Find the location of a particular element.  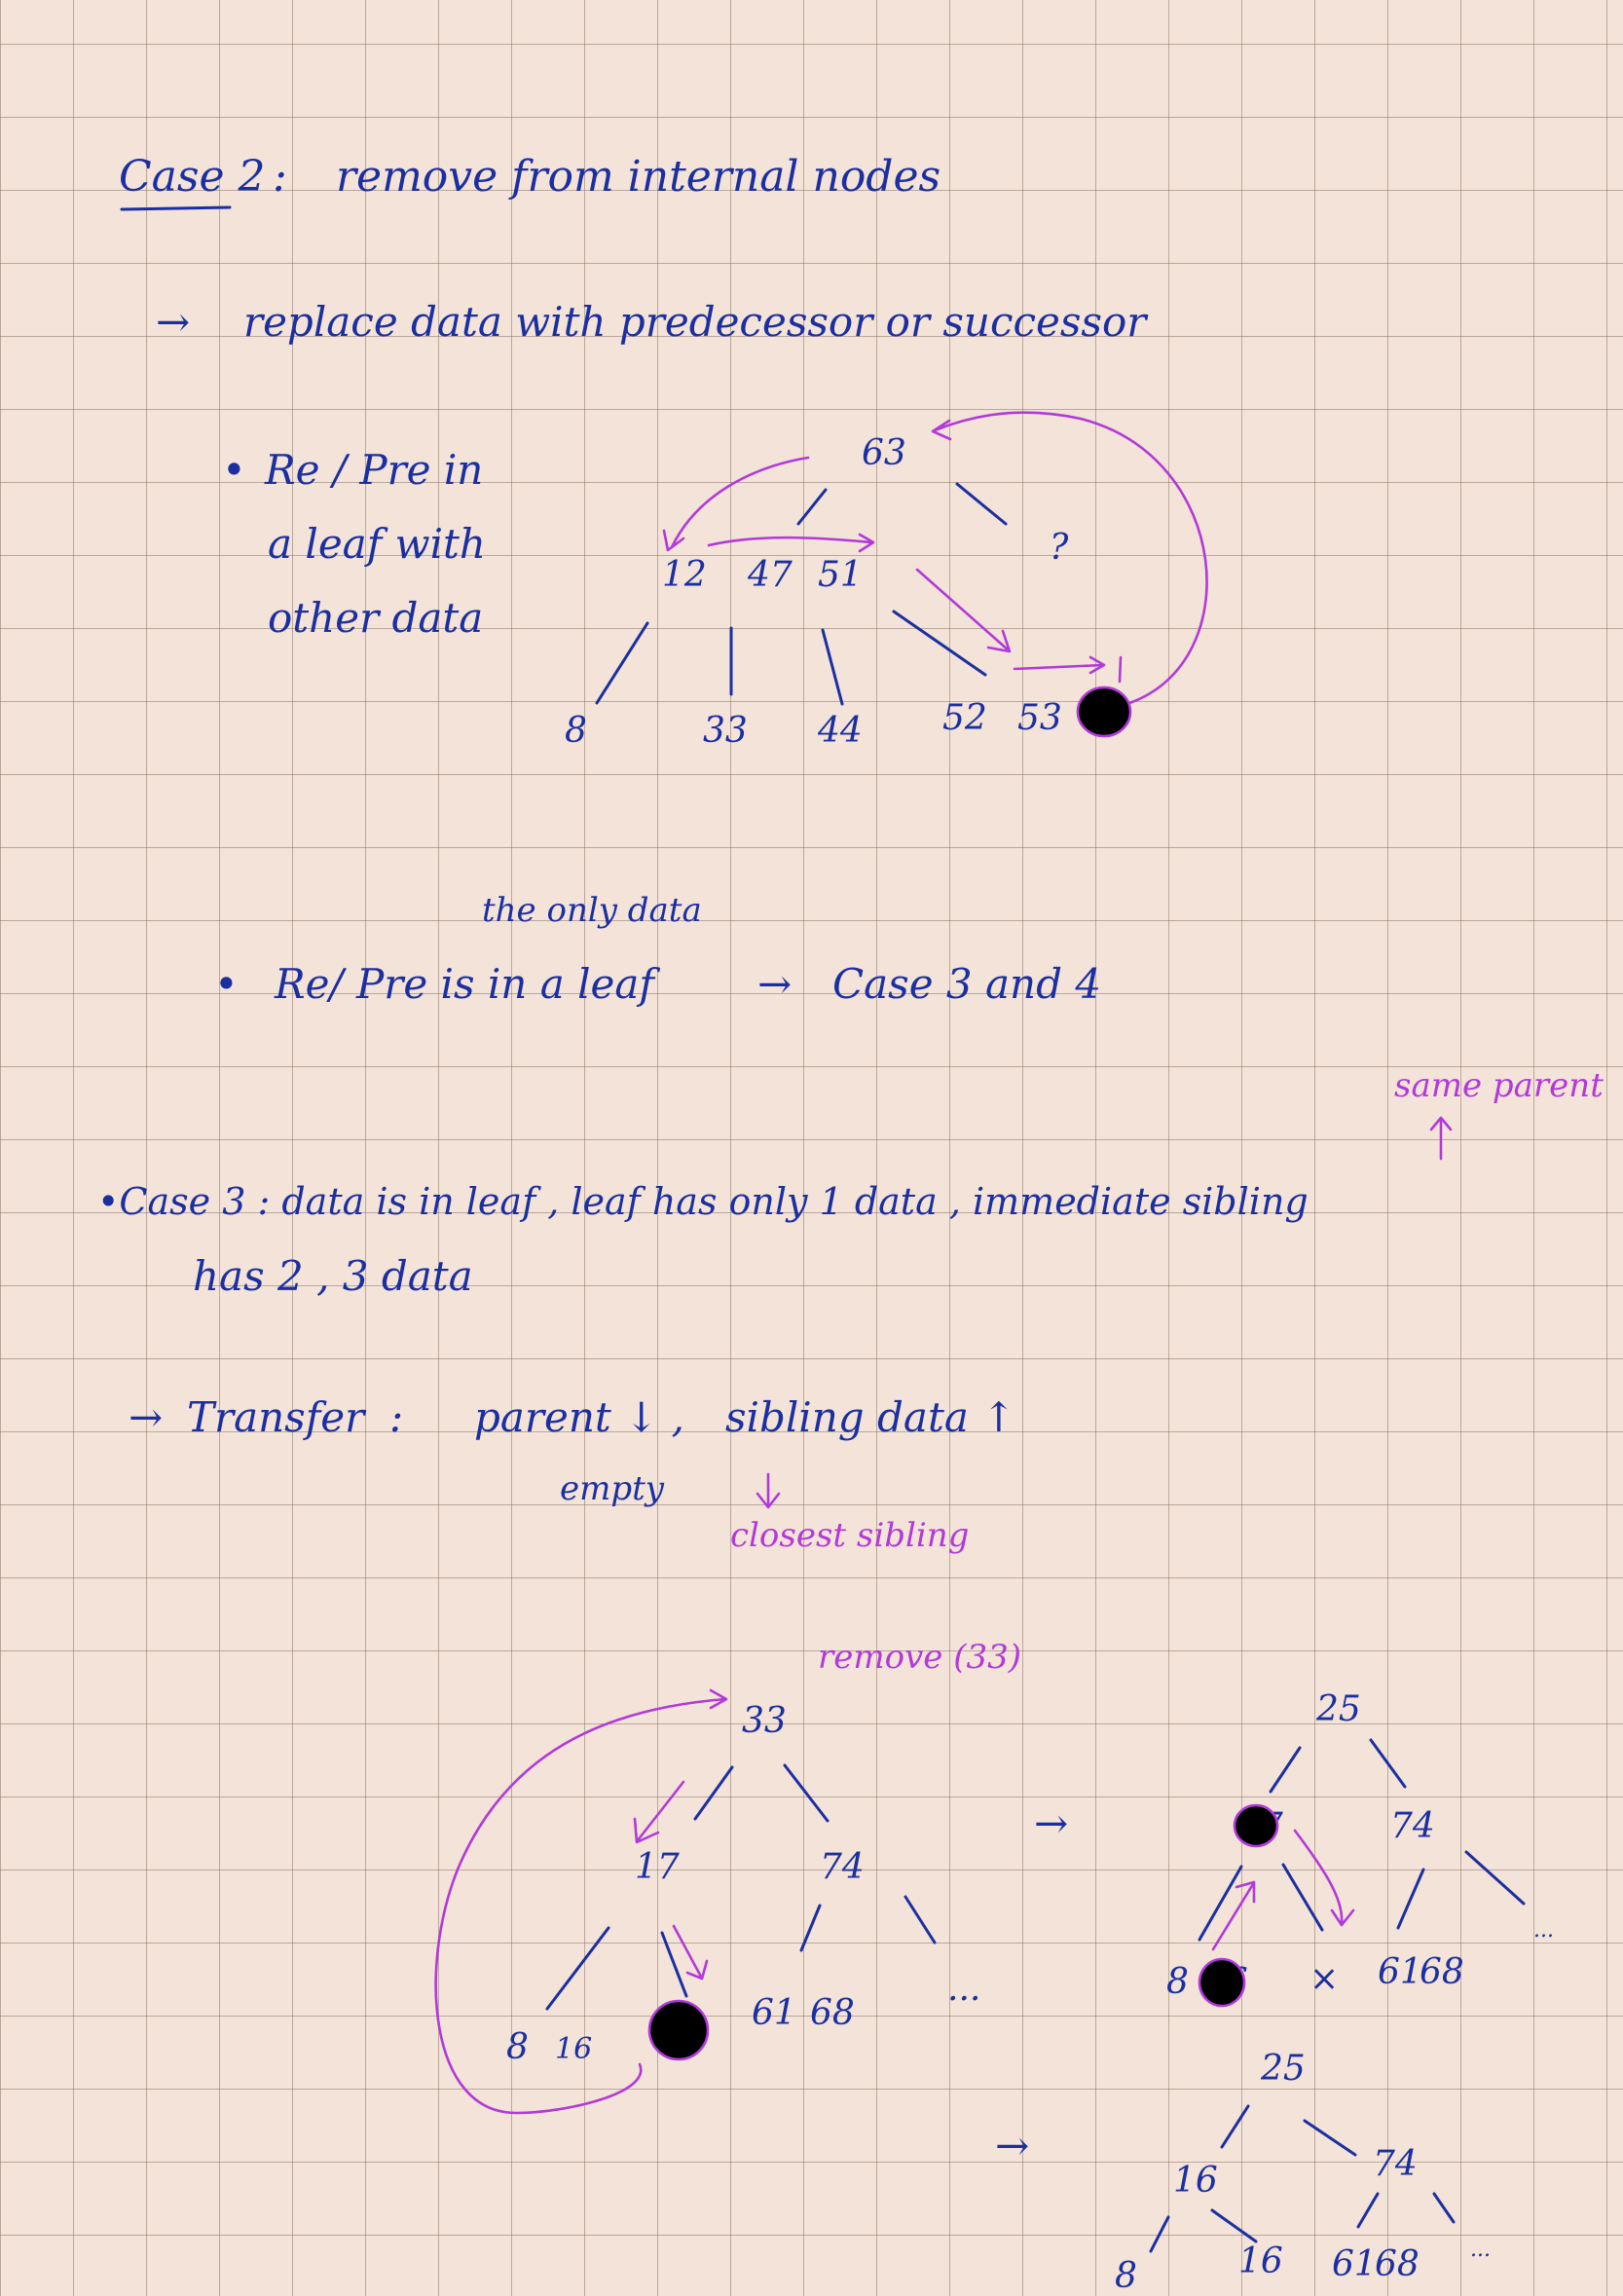

treeC-left: 16 is located at coordinates (1195, 2181).